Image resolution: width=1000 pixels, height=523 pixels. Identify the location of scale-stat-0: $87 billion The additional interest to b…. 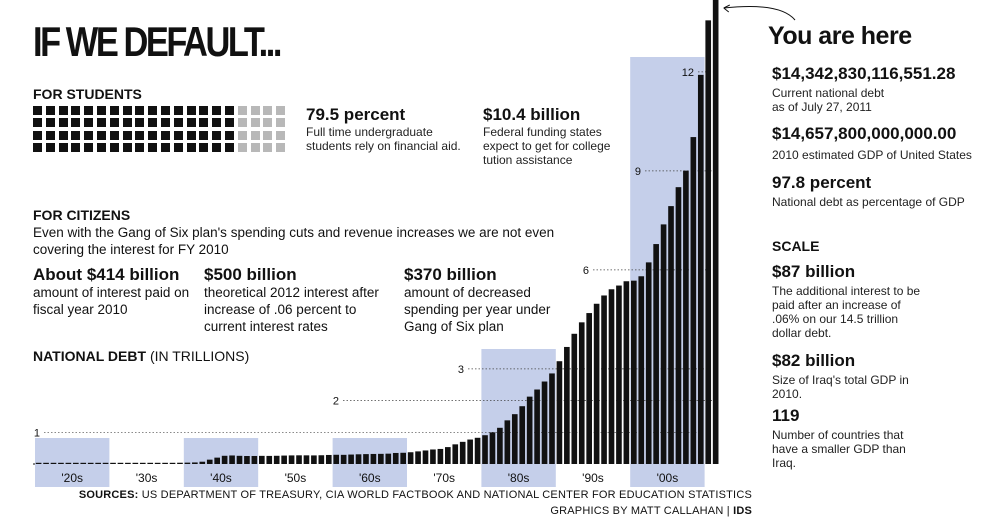
(882, 301).